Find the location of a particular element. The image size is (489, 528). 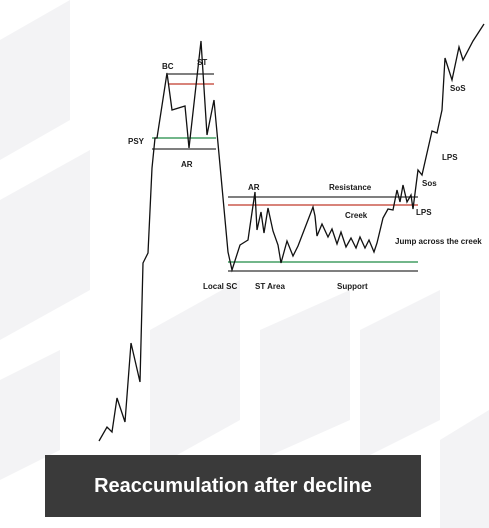

label-st-area: ST Area is located at coordinates (270, 286).